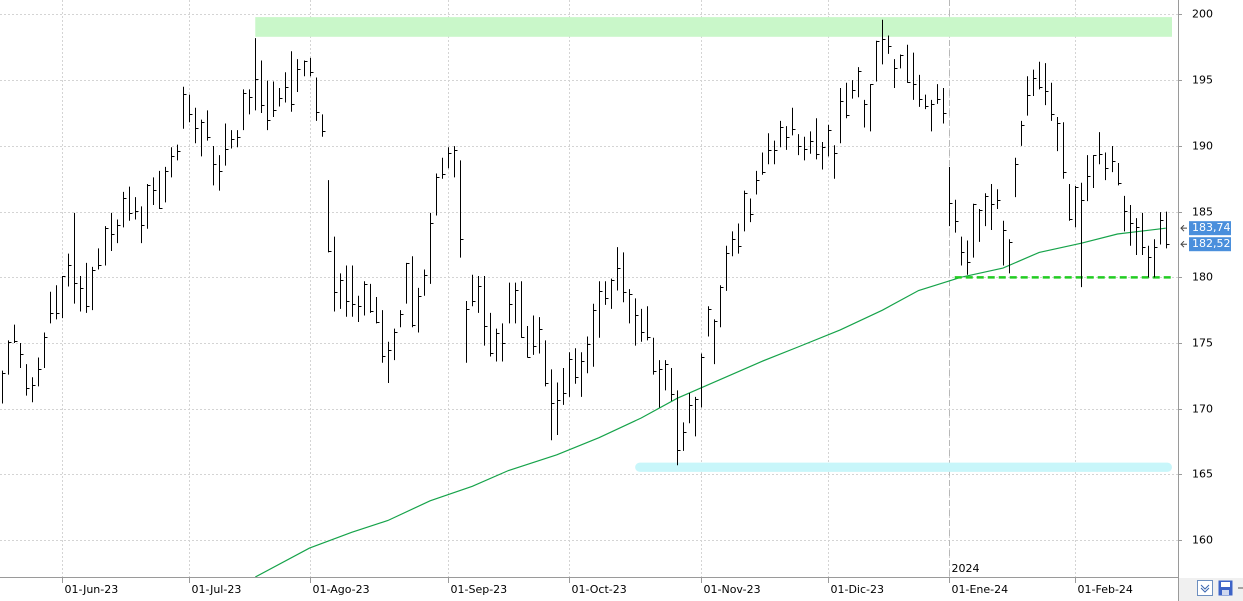 The height and width of the screenshot is (601, 1243). What do you see at coordinates (1202, 277) in the screenshot?
I see `y-tick-label: 180` at bounding box center [1202, 277].